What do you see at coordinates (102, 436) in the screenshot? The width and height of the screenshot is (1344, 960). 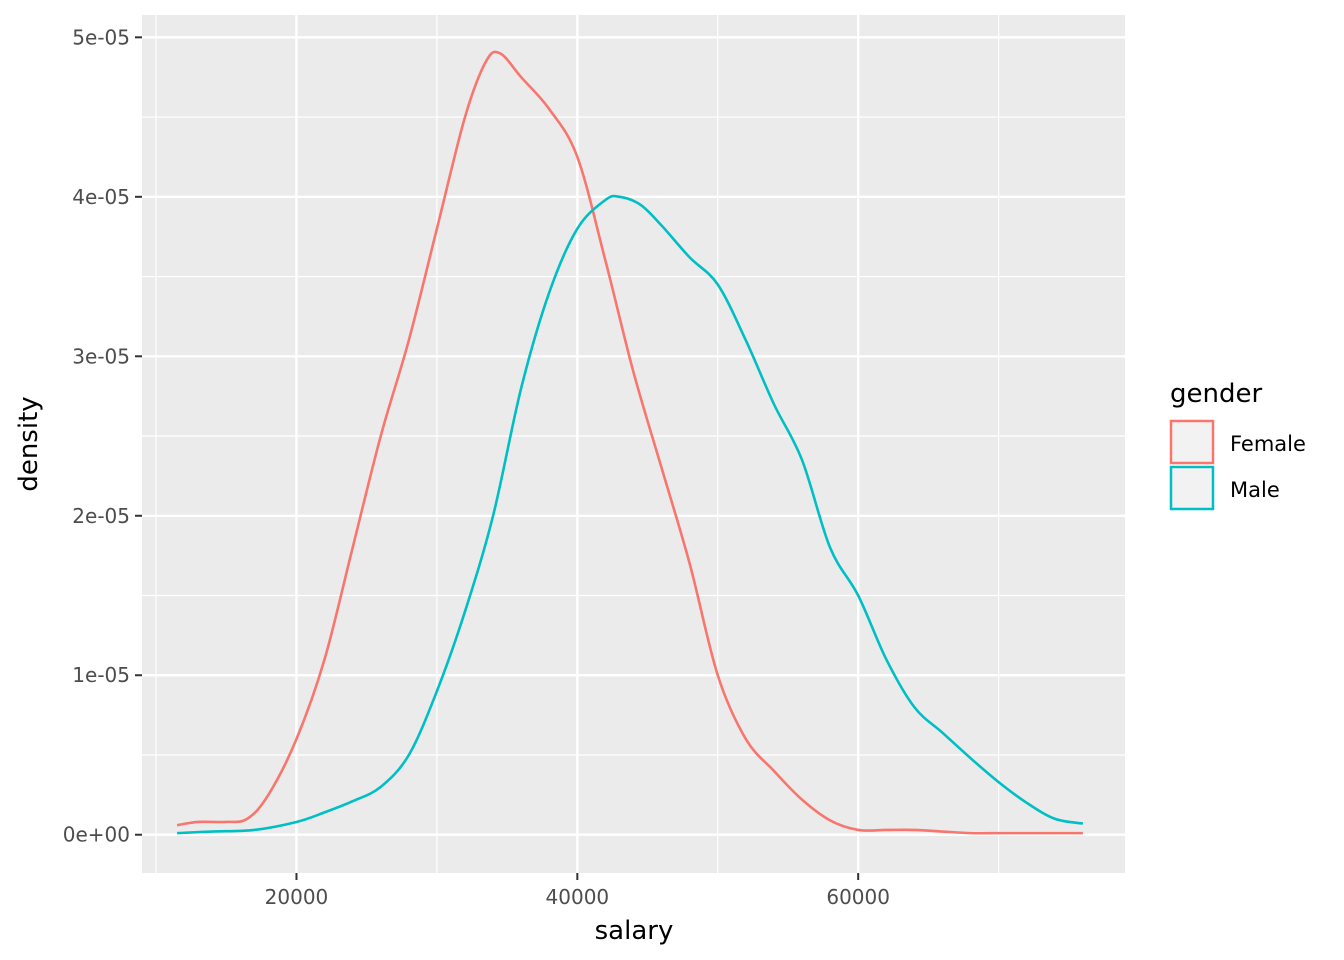 I see `y-axis: 0e+00 1e-05 2e-05 3e-05 4e-05 5e-05` at bounding box center [102, 436].